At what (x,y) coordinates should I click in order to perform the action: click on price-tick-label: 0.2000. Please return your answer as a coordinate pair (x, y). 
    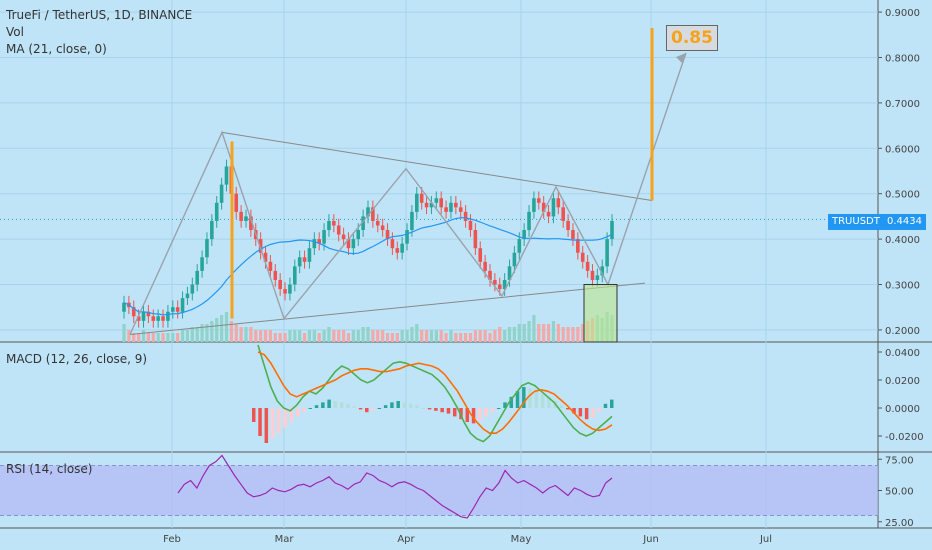
    Looking at the image, I should click on (902, 331).